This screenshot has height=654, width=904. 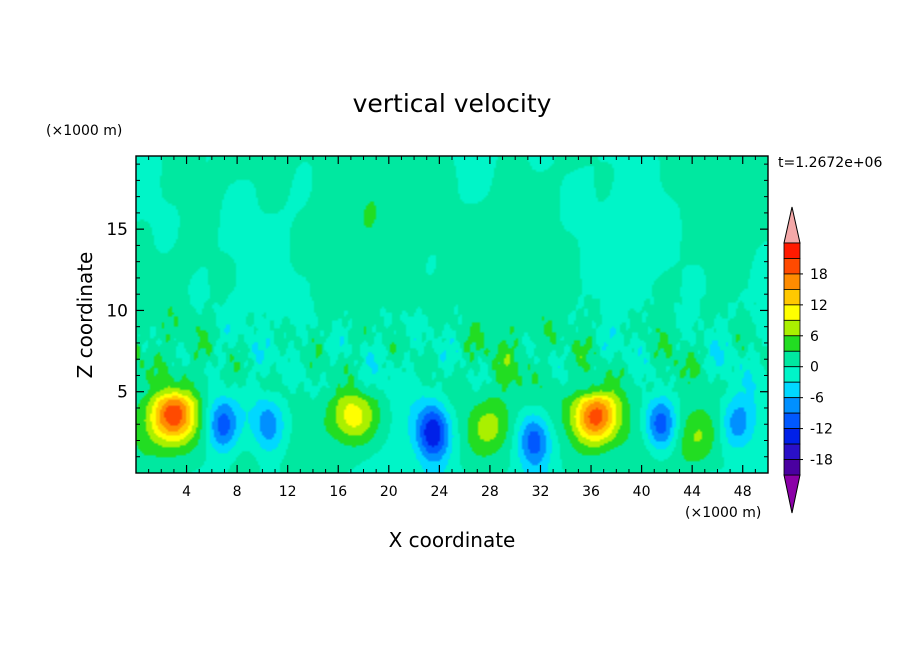 I want to click on x-tick-label: 16, so click(x=338, y=492).